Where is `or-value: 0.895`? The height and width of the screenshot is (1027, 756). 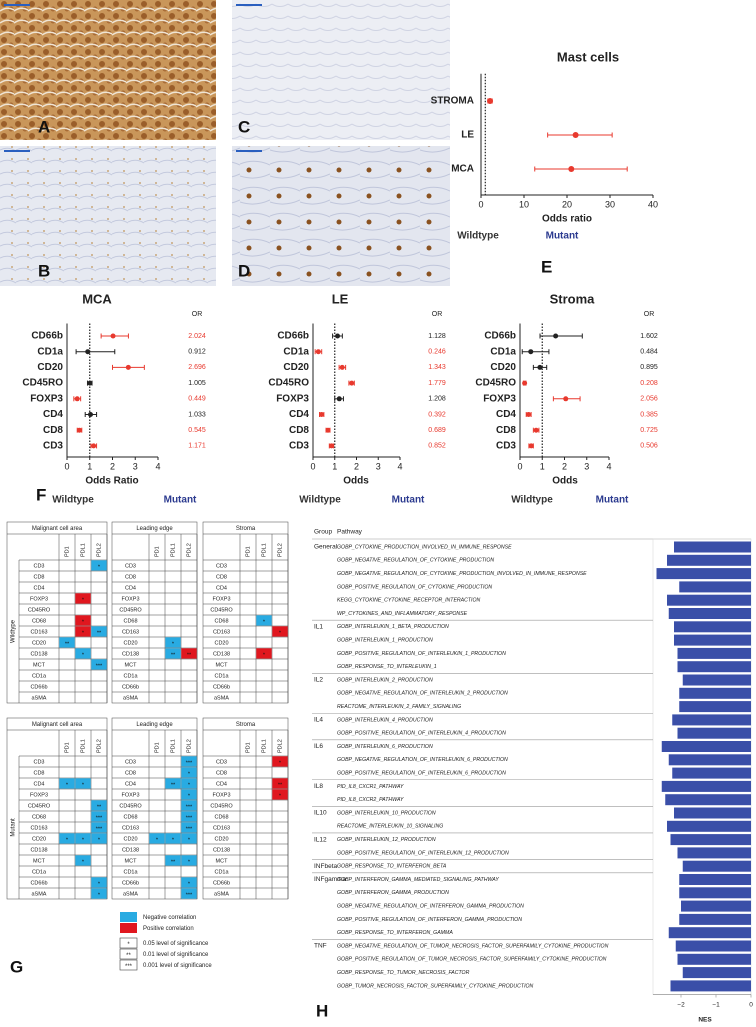
or-value: 0.895 is located at coordinates (649, 367).